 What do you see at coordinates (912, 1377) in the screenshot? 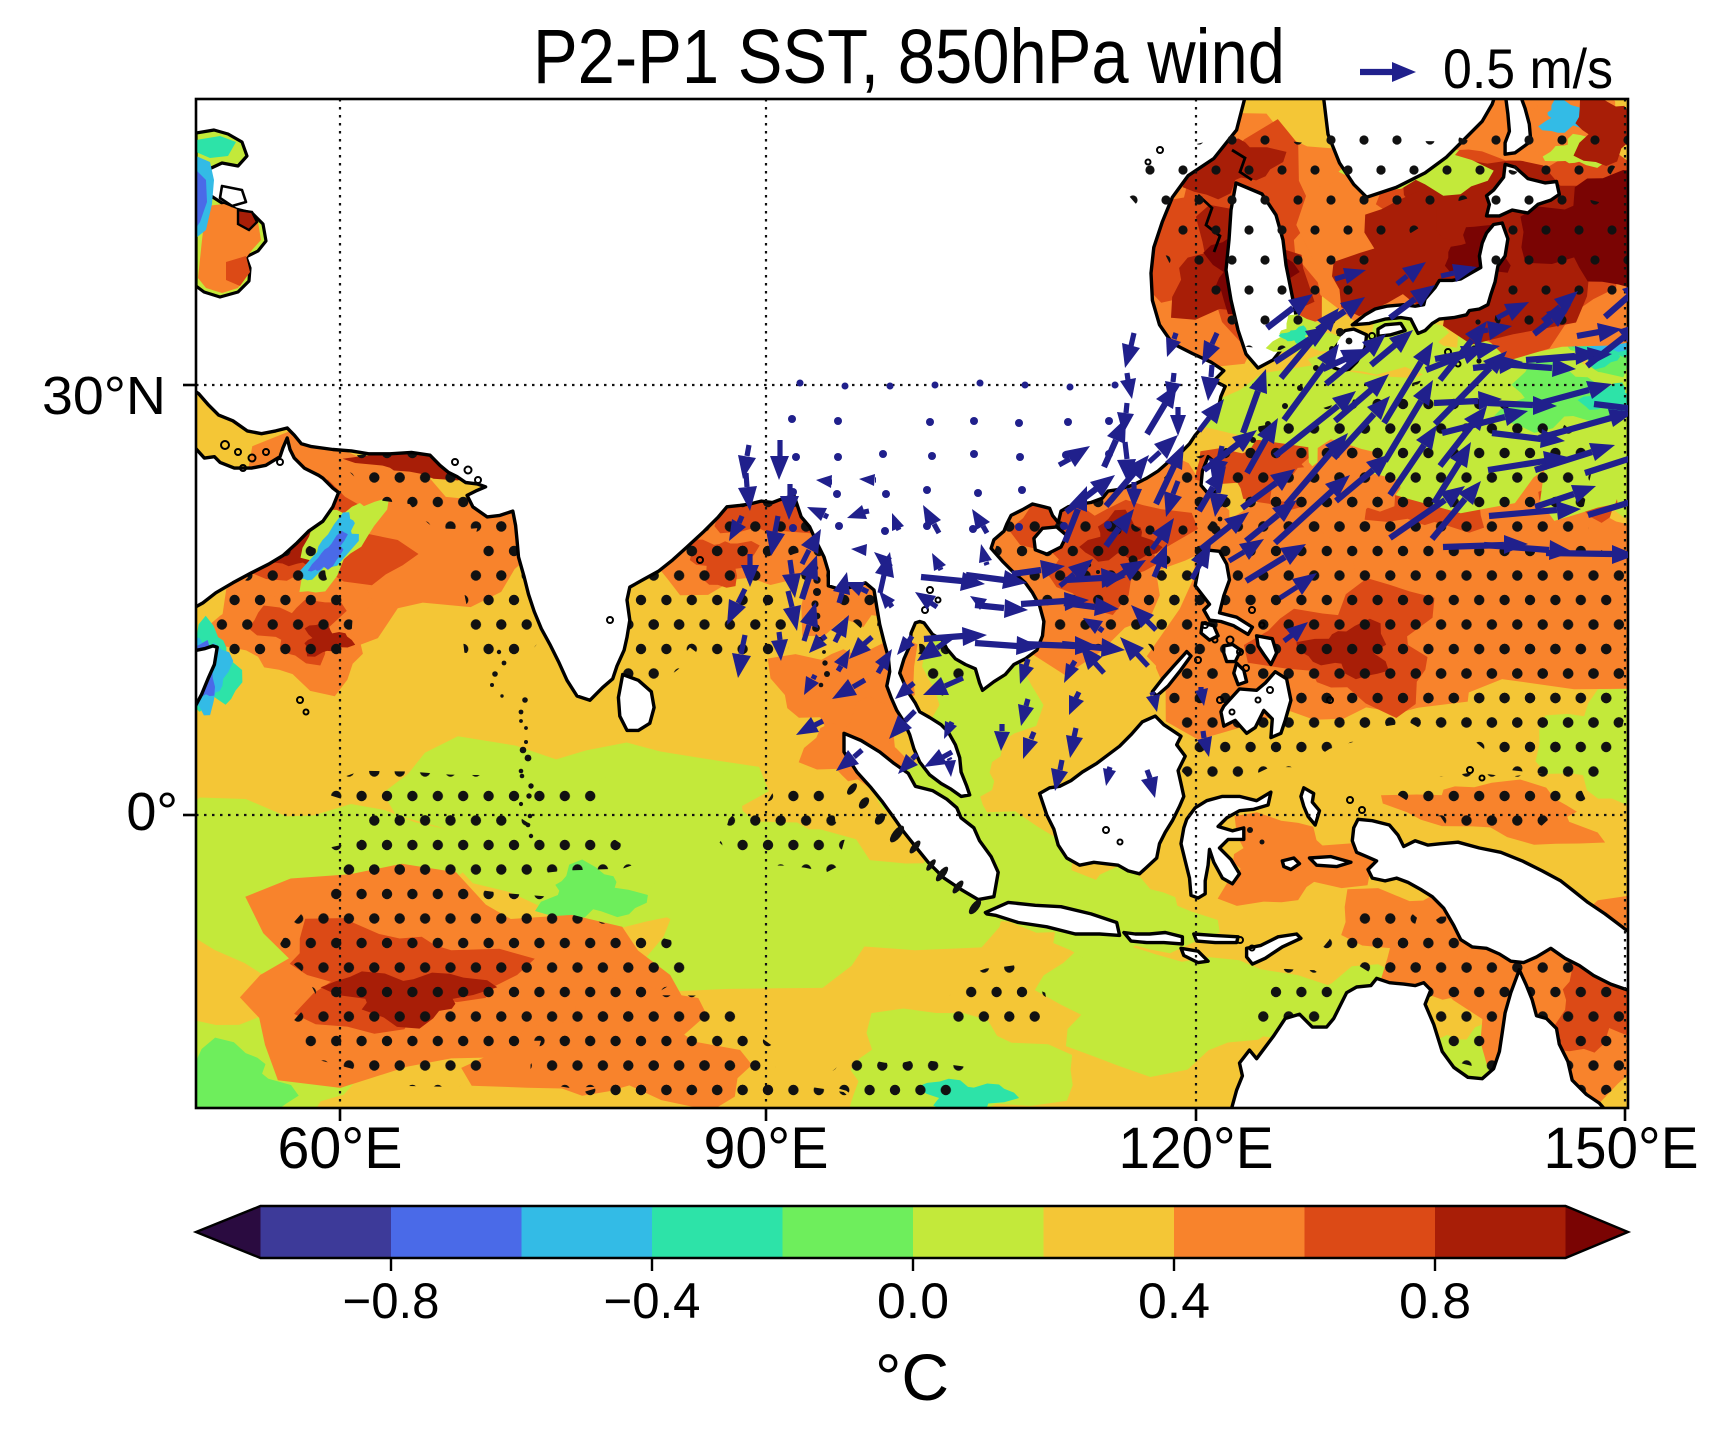
I see `svg-text: °C` at bounding box center [912, 1377].